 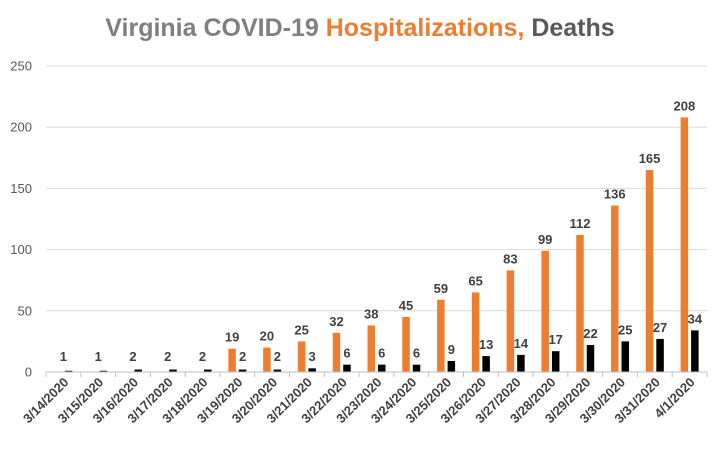 I want to click on data-label-deaths: 13, so click(x=486, y=344).